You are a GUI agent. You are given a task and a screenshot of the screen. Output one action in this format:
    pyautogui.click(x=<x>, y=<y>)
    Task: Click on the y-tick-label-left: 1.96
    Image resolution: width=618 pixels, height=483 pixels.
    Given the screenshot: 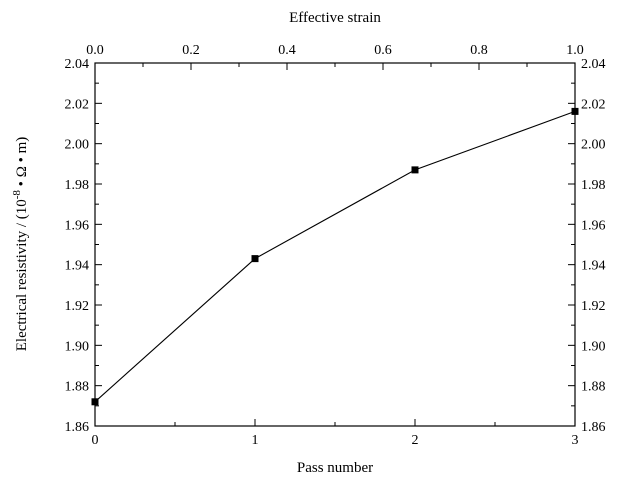 What is the action you would take?
    pyautogui.click(x=77, y=225)
    